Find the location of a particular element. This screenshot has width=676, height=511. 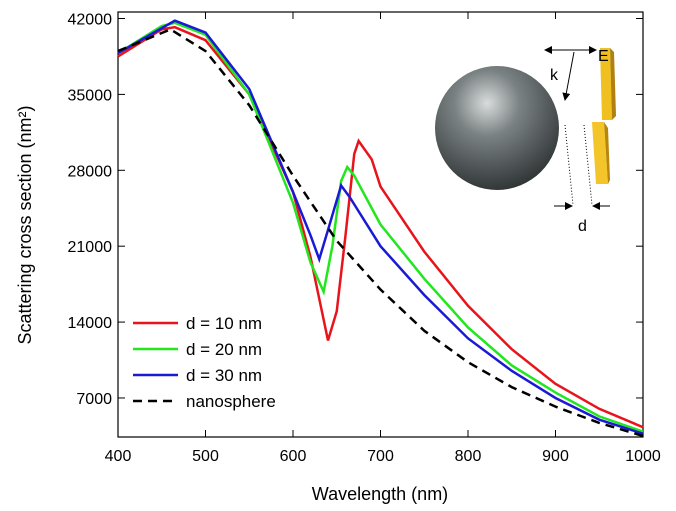

bar-bottom is located at coordinates (600, 153).